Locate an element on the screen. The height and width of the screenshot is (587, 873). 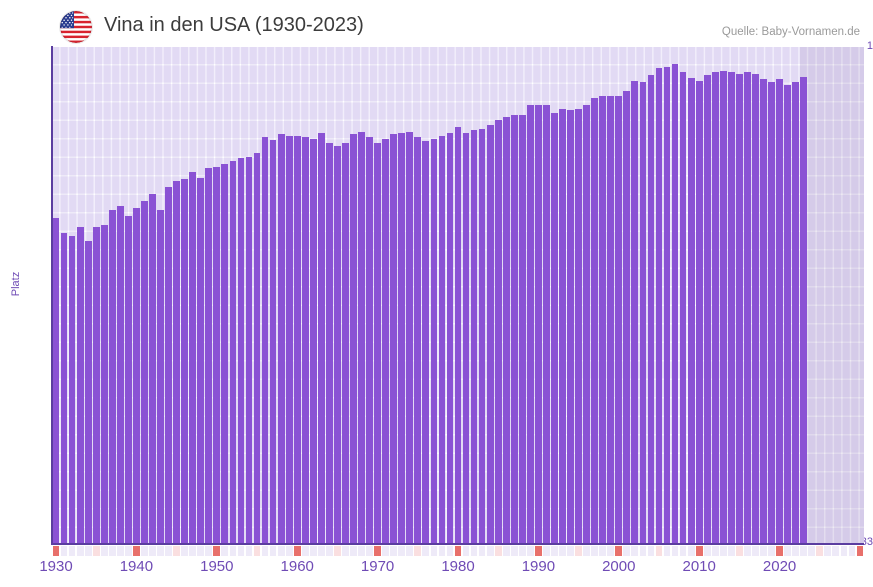
x-axis-line is located at coordinates (457, 544).